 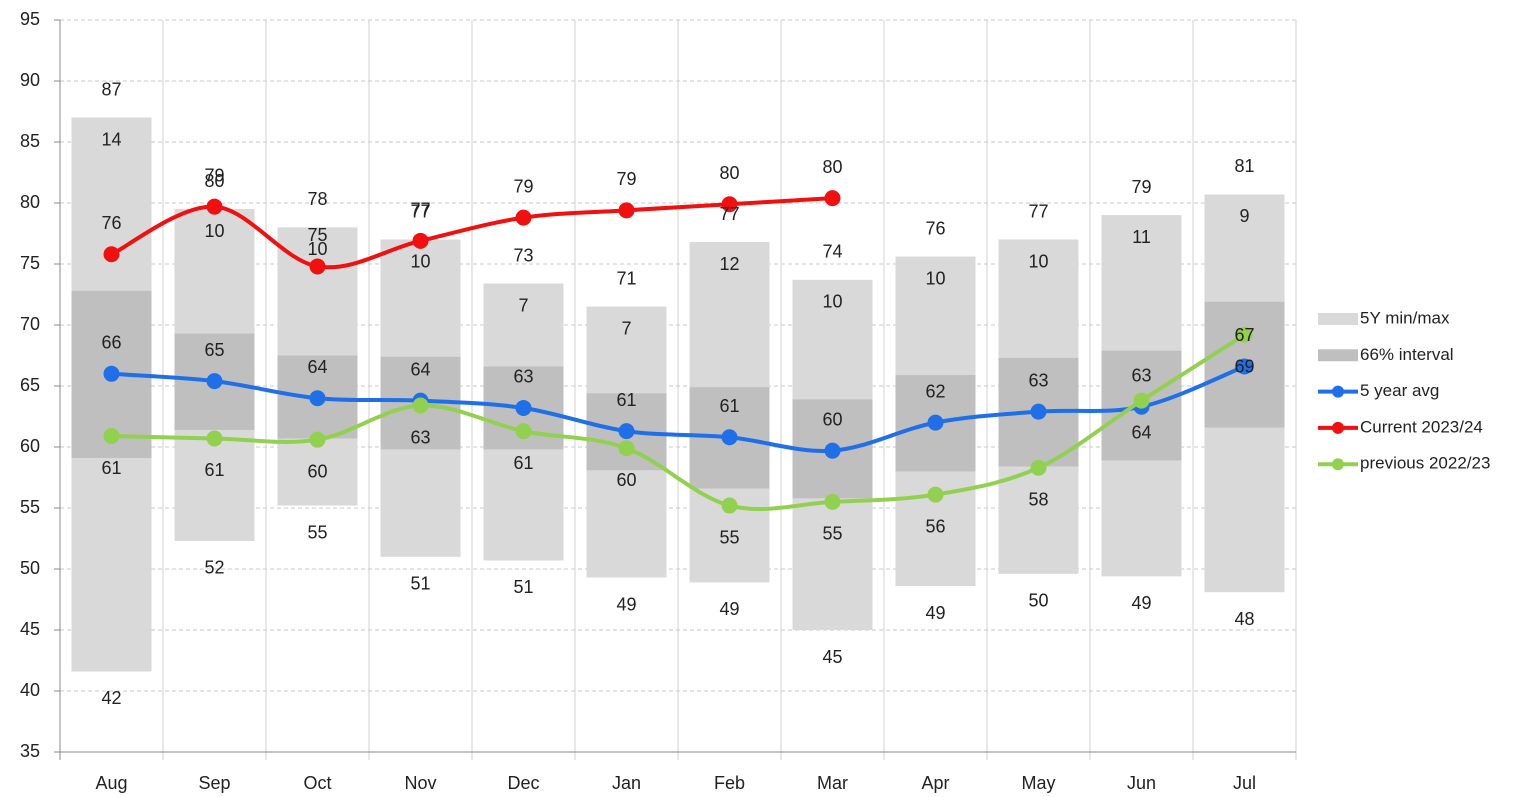 What do you see at coordinates (30, 446) in the screenshot?
I see `y-tick-label: 60` at bounding box center [30, 446].